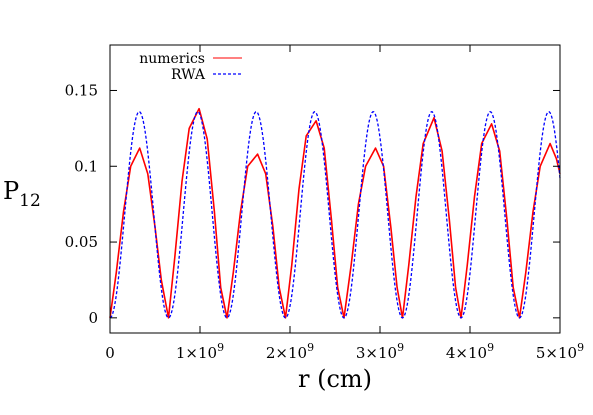 The height and width of the screenshot is (415, 593). Describe the element at coordinates (81, 242) in the screenshot. I see `y-tick-label: 0.05` at that location.